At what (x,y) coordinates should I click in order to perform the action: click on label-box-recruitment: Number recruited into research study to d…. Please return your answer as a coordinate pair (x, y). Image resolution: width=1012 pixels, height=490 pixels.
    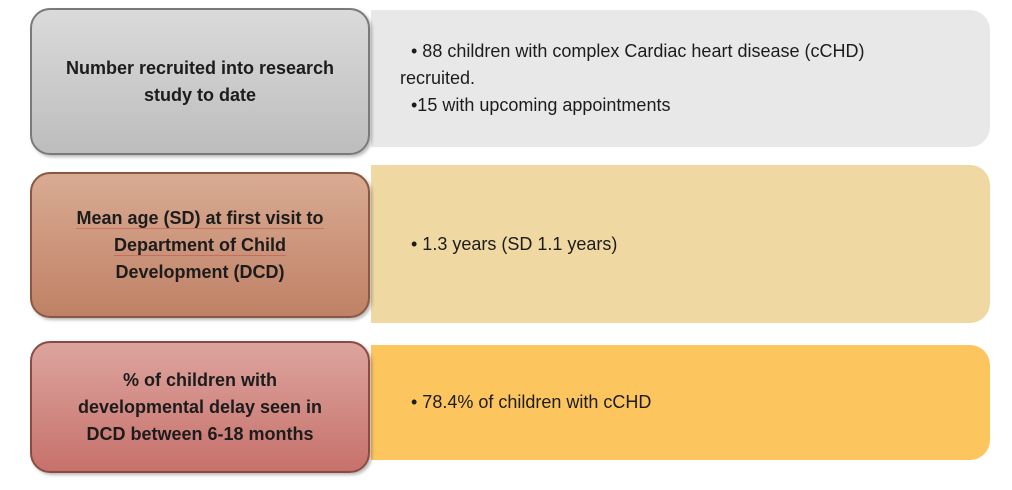
    Looking at the image, I should click on (200, 81).